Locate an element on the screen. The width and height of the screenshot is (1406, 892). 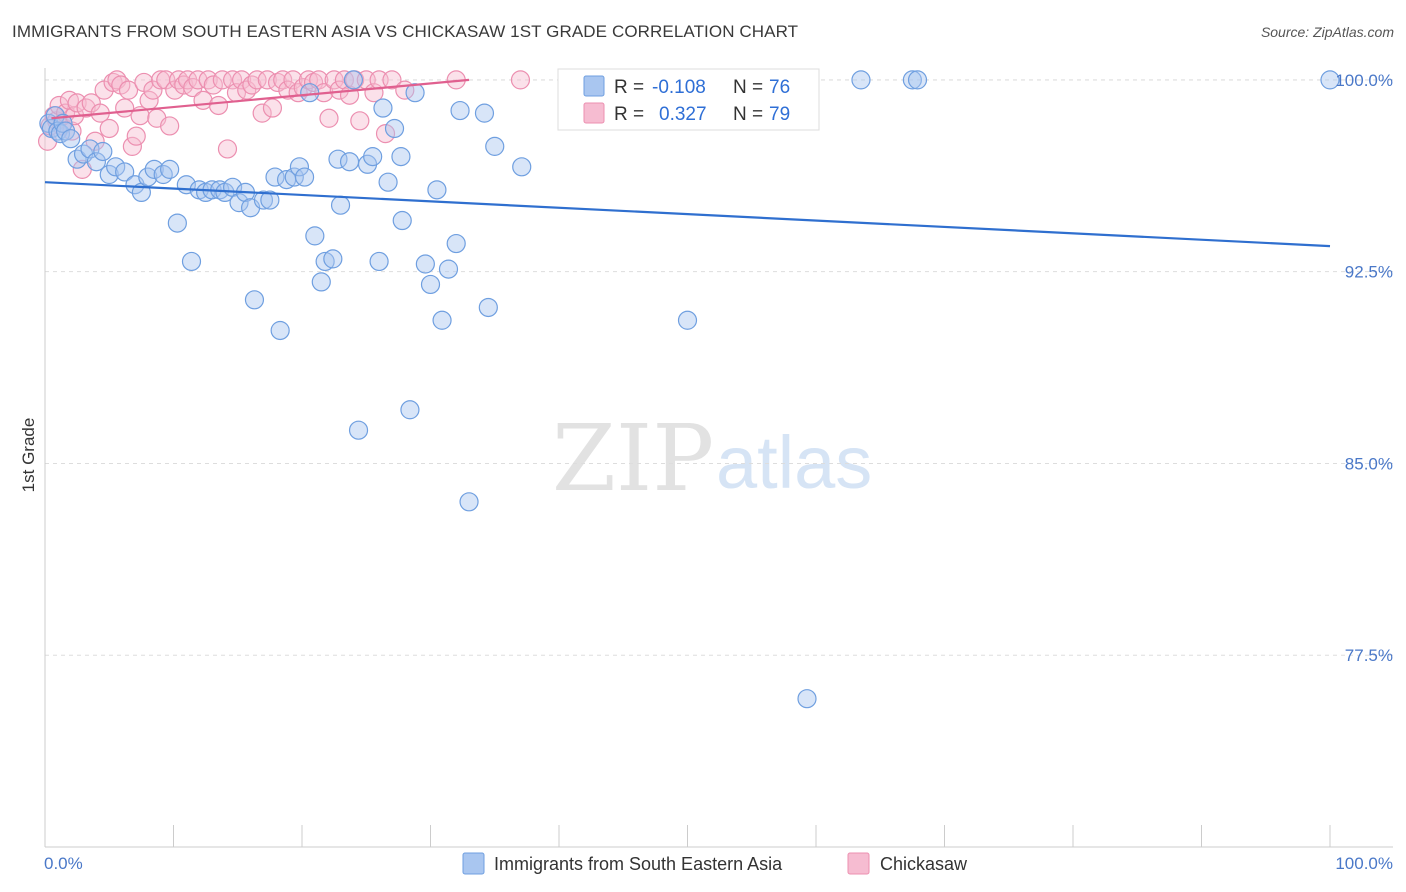
legend-n-value-pink: 79 is located at coordinates (779, 114).